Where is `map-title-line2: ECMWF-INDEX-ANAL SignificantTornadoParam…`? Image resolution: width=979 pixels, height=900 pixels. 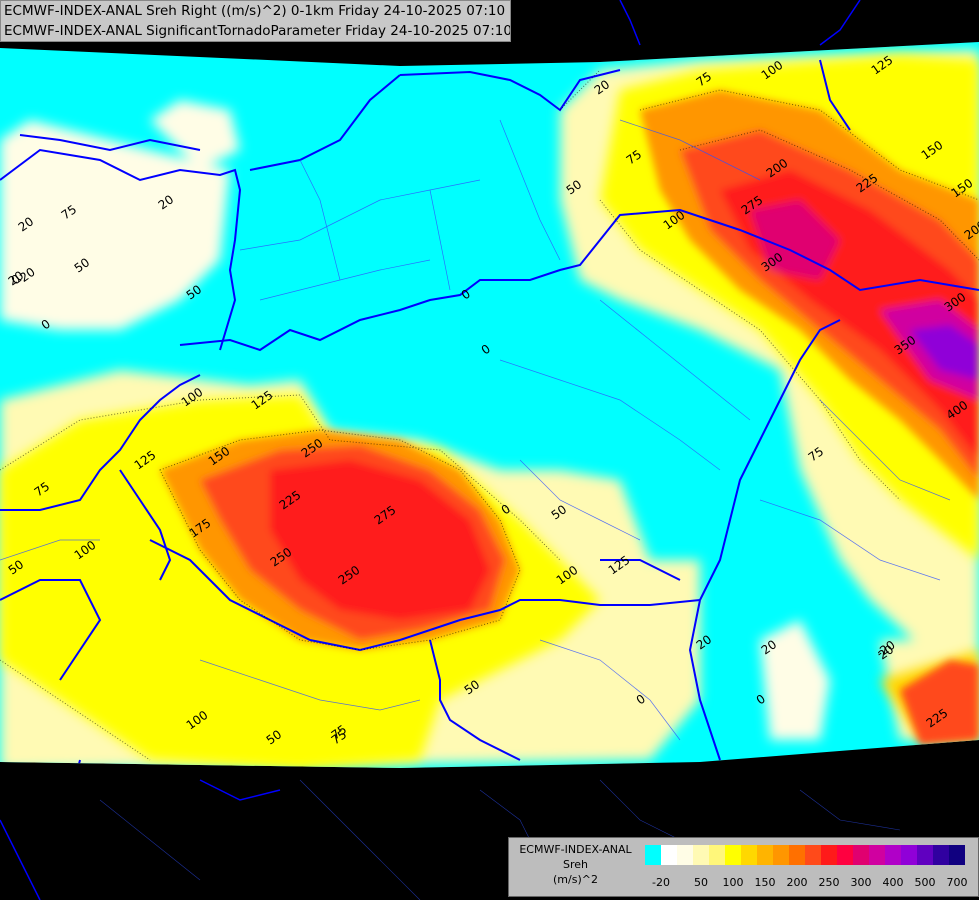
map-title-line2: ECMWF-INDEX-ANAL SignificantTornadoParam… is located at coordinates (257, 31).